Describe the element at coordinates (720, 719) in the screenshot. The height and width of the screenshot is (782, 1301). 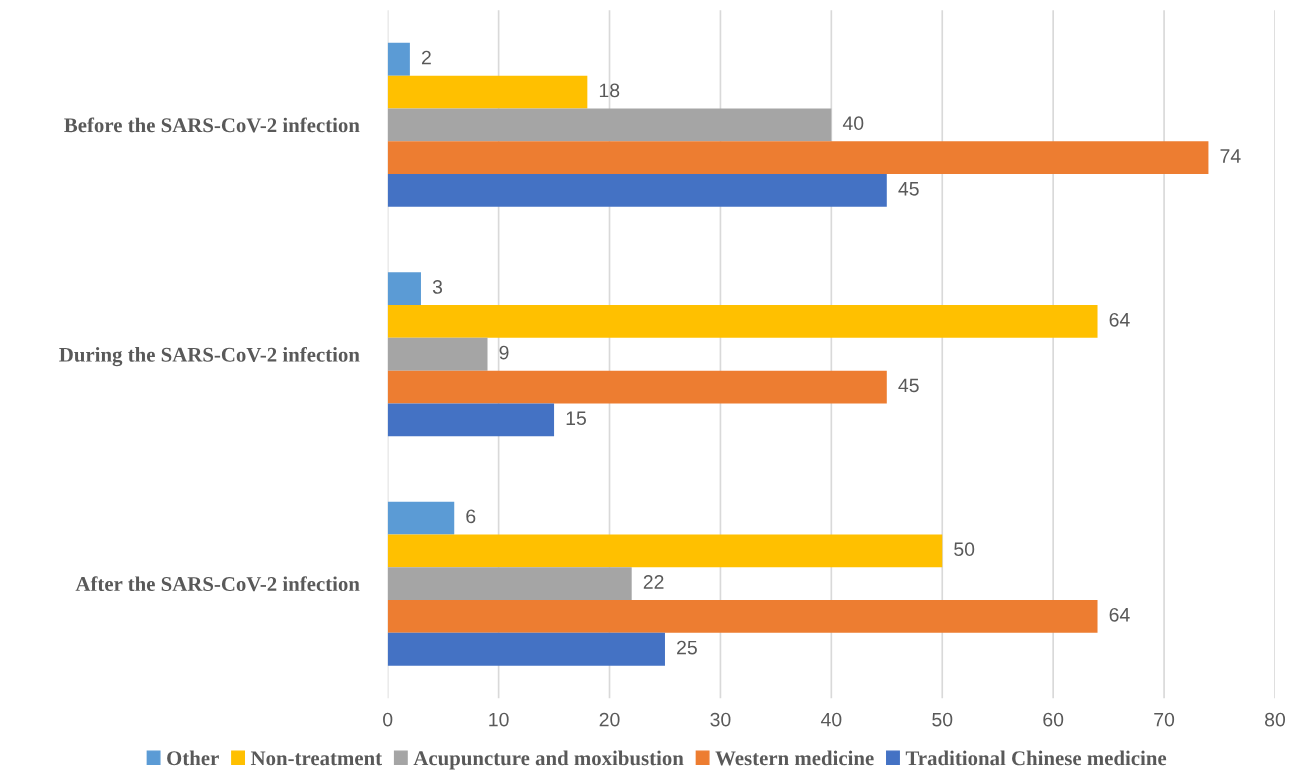
I see `x-tick-label: 30` at that location.